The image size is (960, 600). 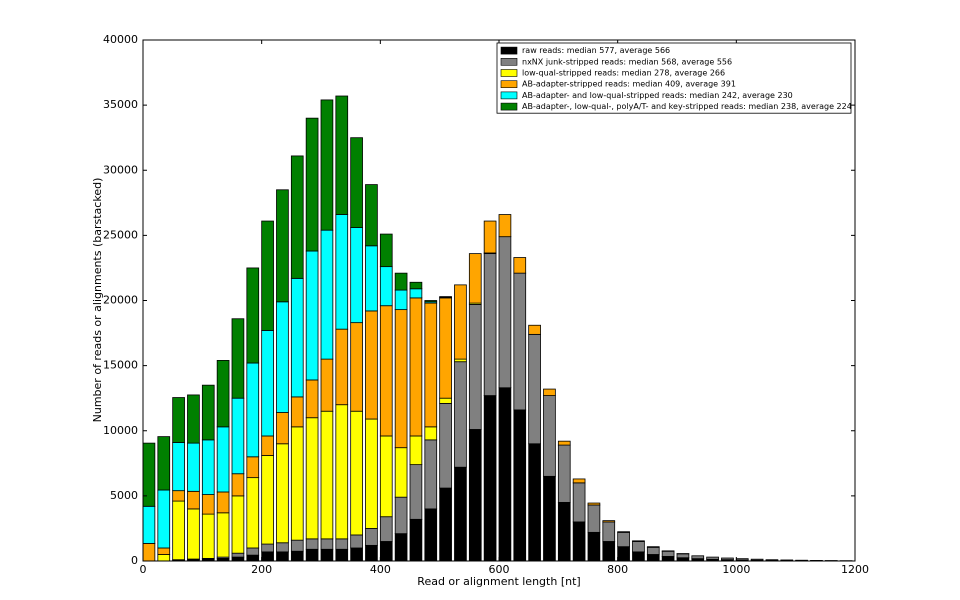 What do you see at coordinates (120, 430) in the screenshot?
I see `y-tick-label: 10000` at bounding box center [120, 430].